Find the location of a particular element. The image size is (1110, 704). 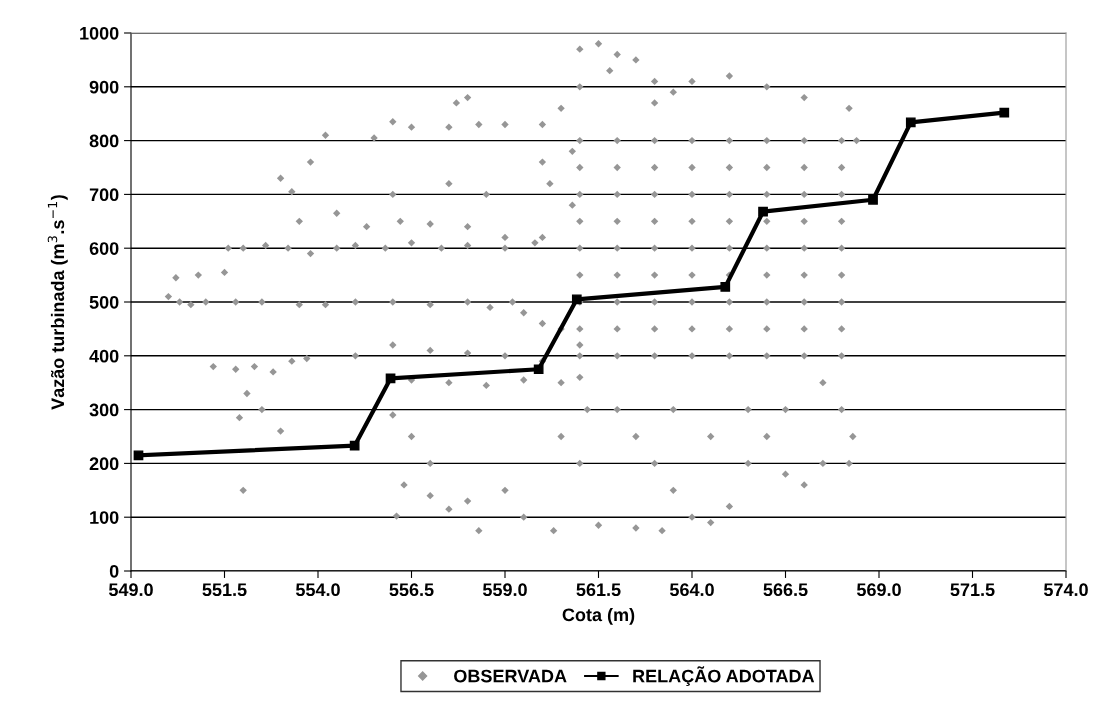

y-tick-label: 500 is located at coordinates (104, 302).